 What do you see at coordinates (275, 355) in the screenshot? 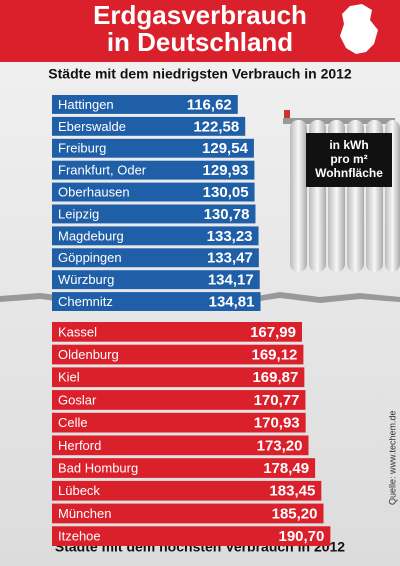
I see `value-label: 169,12` at bounding box center [275, 355].